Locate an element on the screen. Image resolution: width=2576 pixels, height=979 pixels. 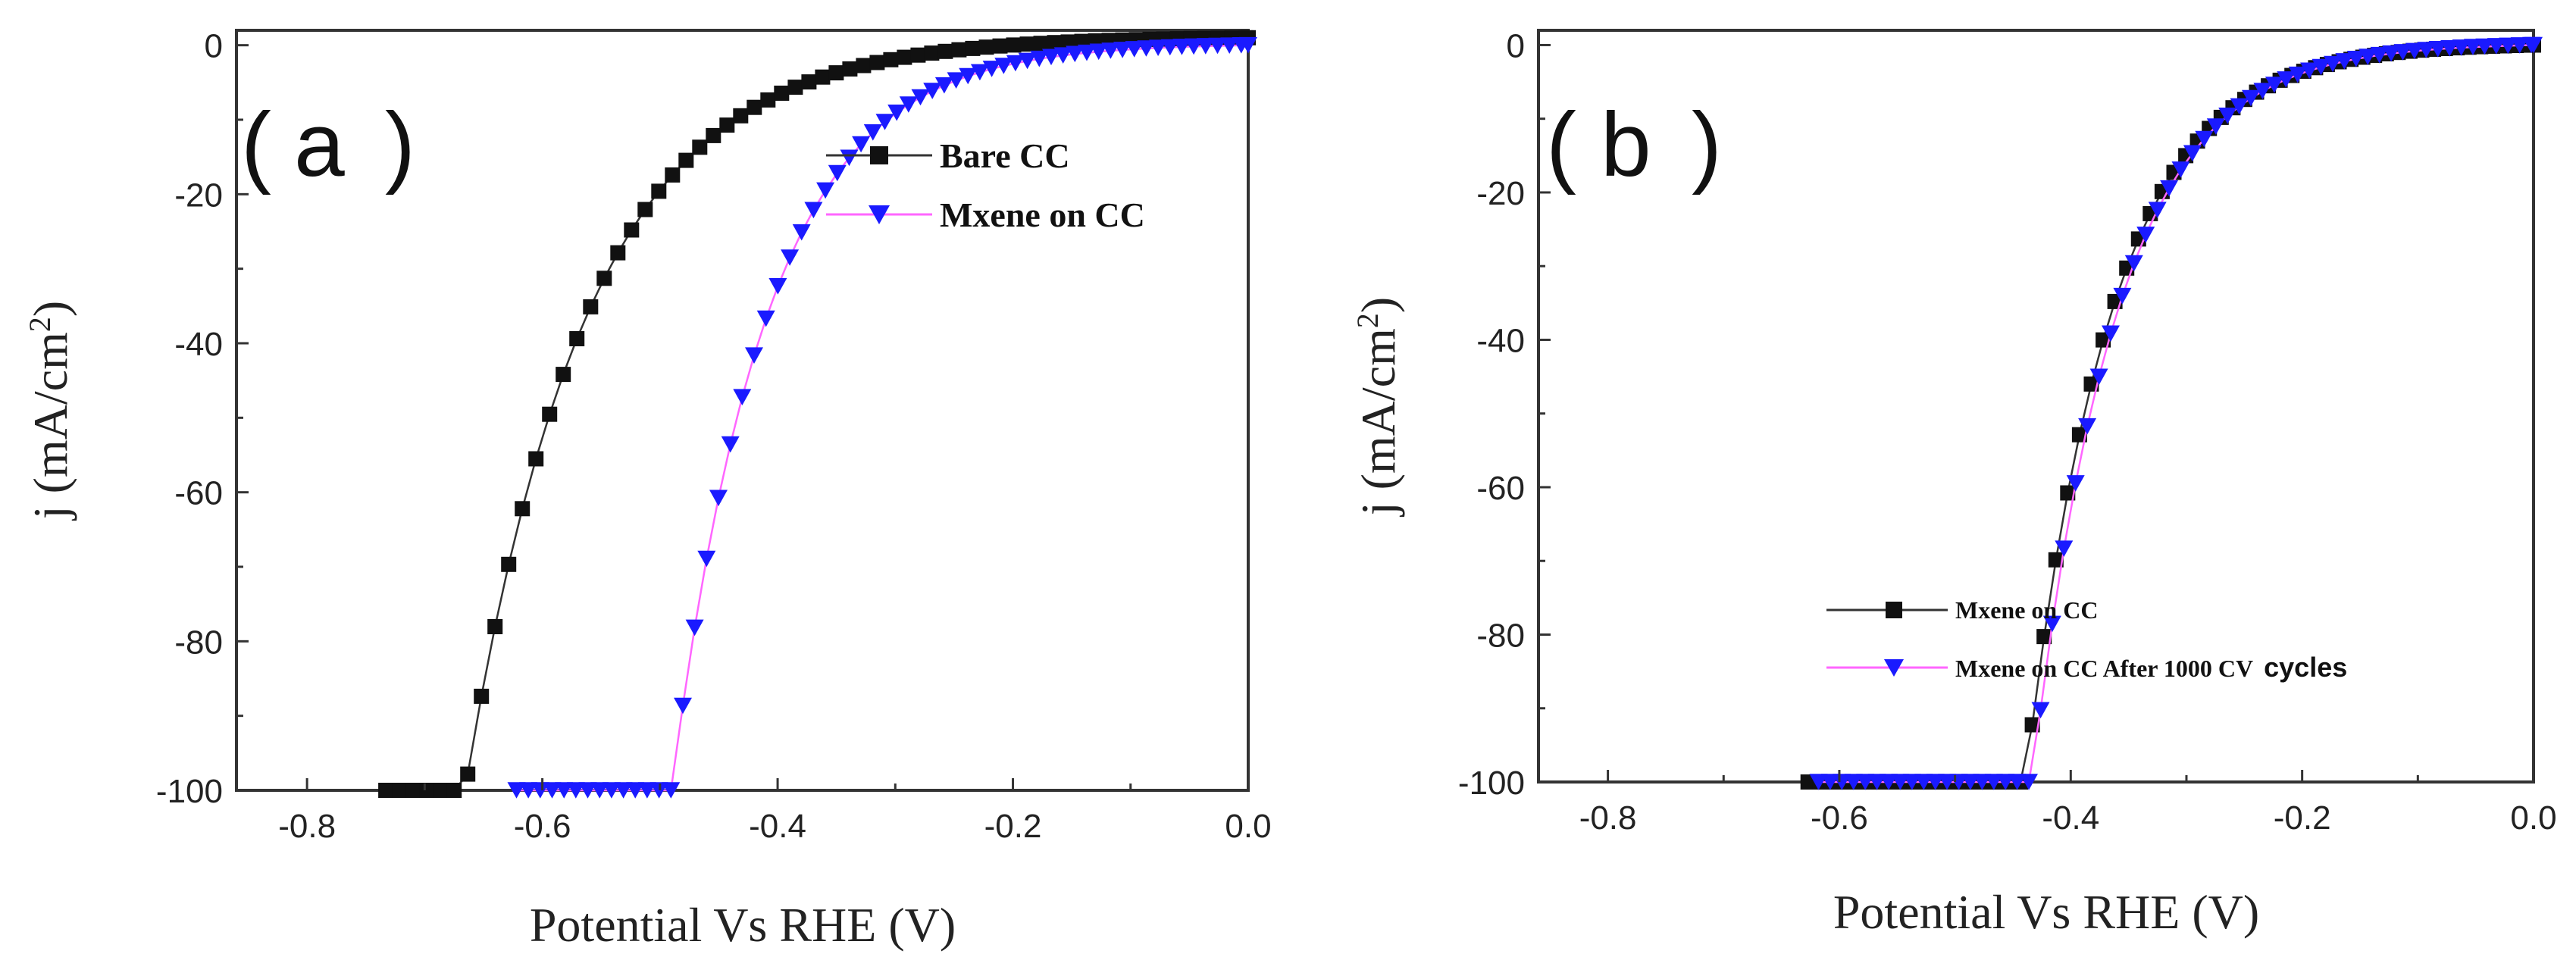
panel-a-y-tick-label: -40 is located at coordinates (198, 344).